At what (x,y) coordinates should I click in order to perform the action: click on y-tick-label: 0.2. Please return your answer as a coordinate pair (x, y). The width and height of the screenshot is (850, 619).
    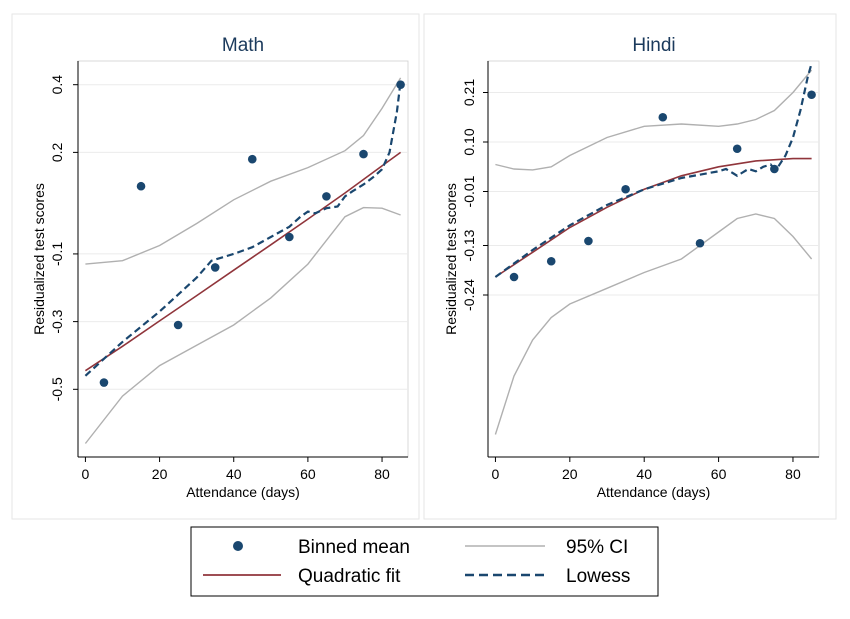
    Looking at the image, I should click on (57, 152).